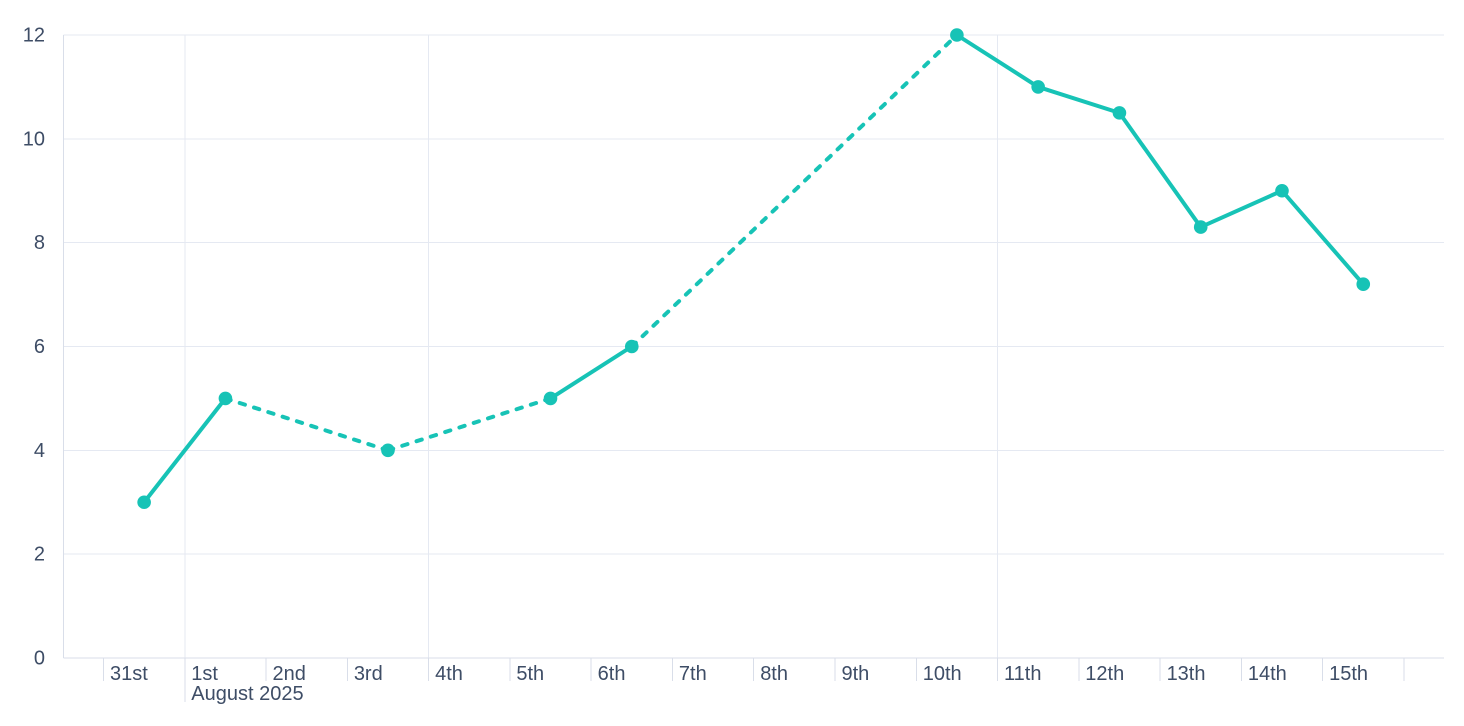 Image resolution: width=1464 pixels, height=726 pixels. I want to click on x-axis-label: 4th, so click(449, 674).